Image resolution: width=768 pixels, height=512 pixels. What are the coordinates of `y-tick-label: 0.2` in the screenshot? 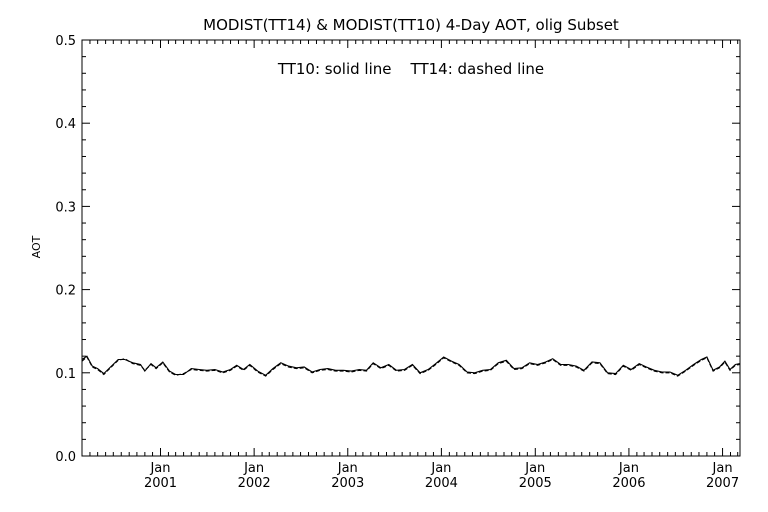 It's located at (65, 291).